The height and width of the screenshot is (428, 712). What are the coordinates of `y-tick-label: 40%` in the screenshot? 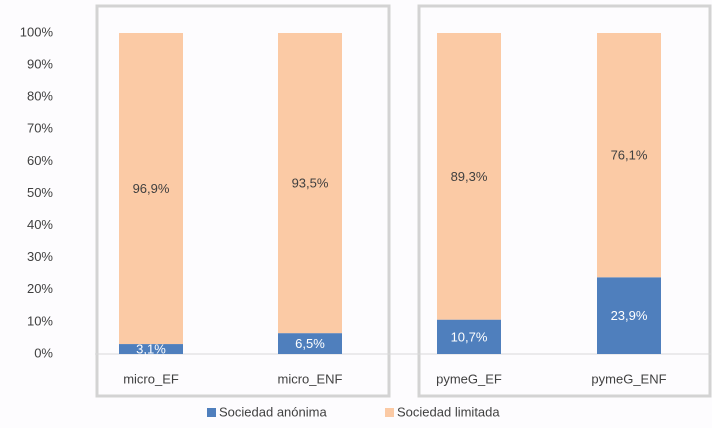 It's located at (40, 224).